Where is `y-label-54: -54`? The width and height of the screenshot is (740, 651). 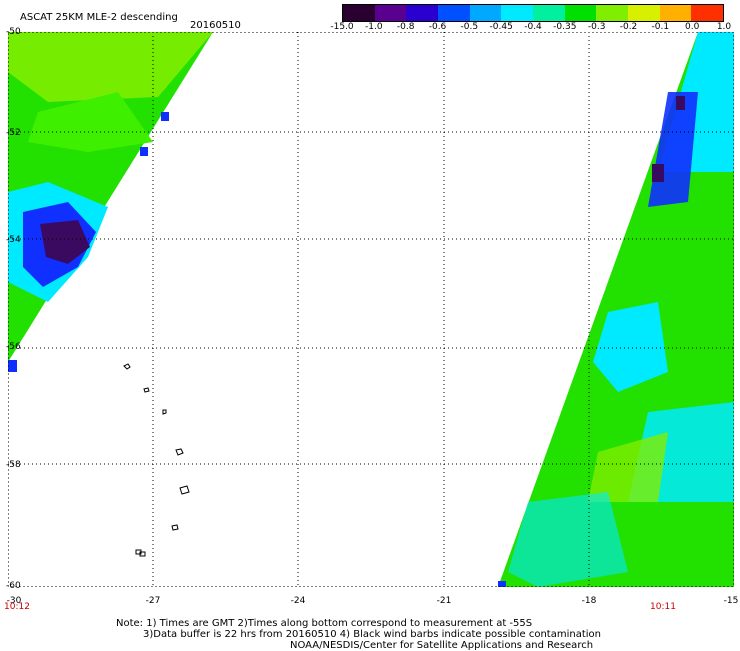 y-label-54: -54 is located at coordinates (13, 240).